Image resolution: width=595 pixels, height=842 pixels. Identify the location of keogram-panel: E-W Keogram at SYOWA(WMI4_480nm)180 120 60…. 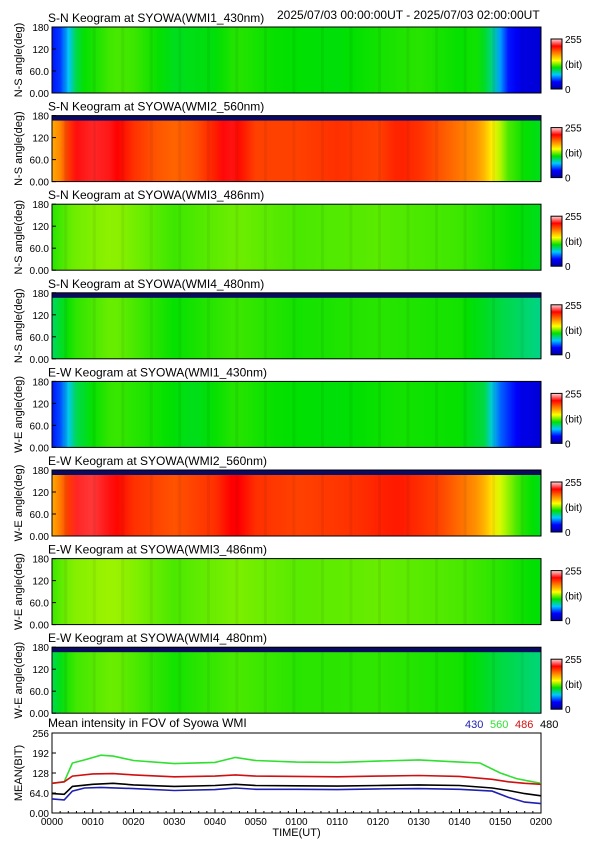
(297, 675).